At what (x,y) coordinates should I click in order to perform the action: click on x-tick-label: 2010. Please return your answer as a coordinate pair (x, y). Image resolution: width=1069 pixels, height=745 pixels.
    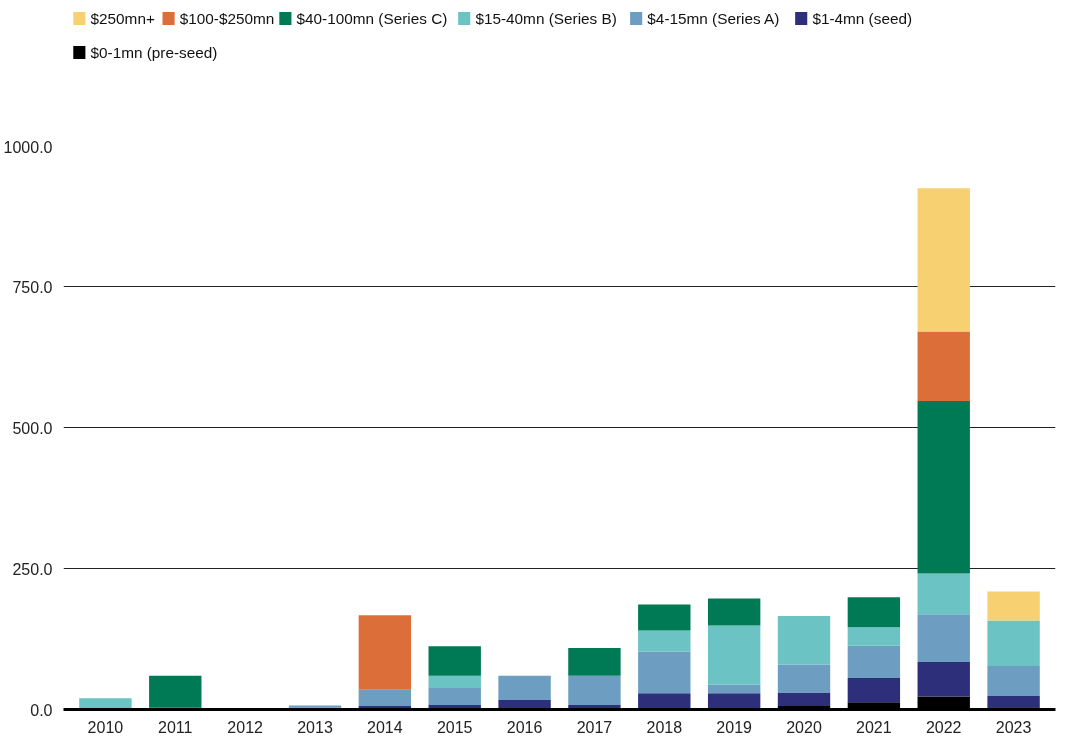
    Looking at the image, I should click on (105, 727).